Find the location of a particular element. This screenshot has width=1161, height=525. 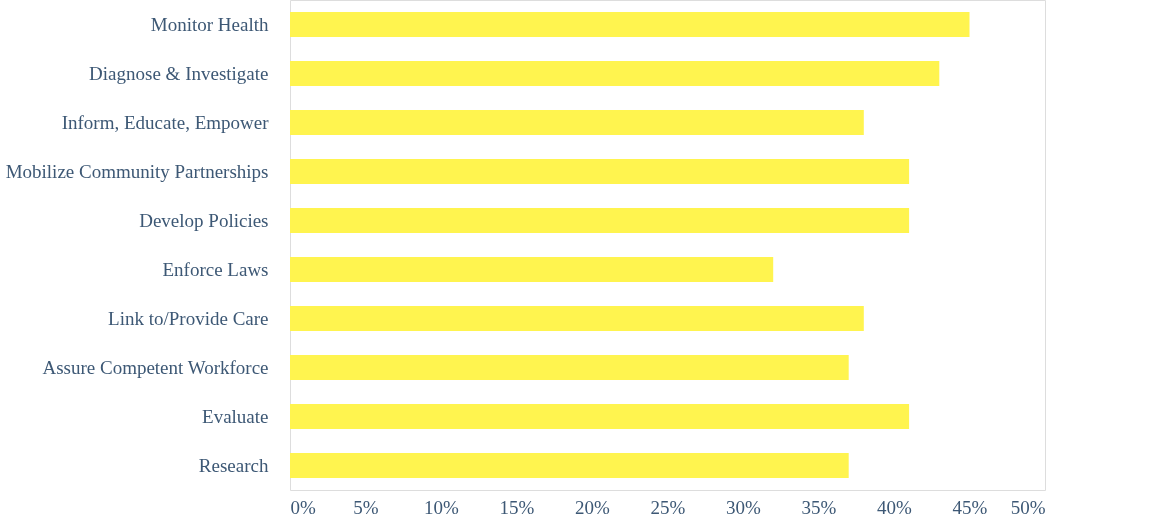

y-tick-label: Research is located at coordinates (233, 465).